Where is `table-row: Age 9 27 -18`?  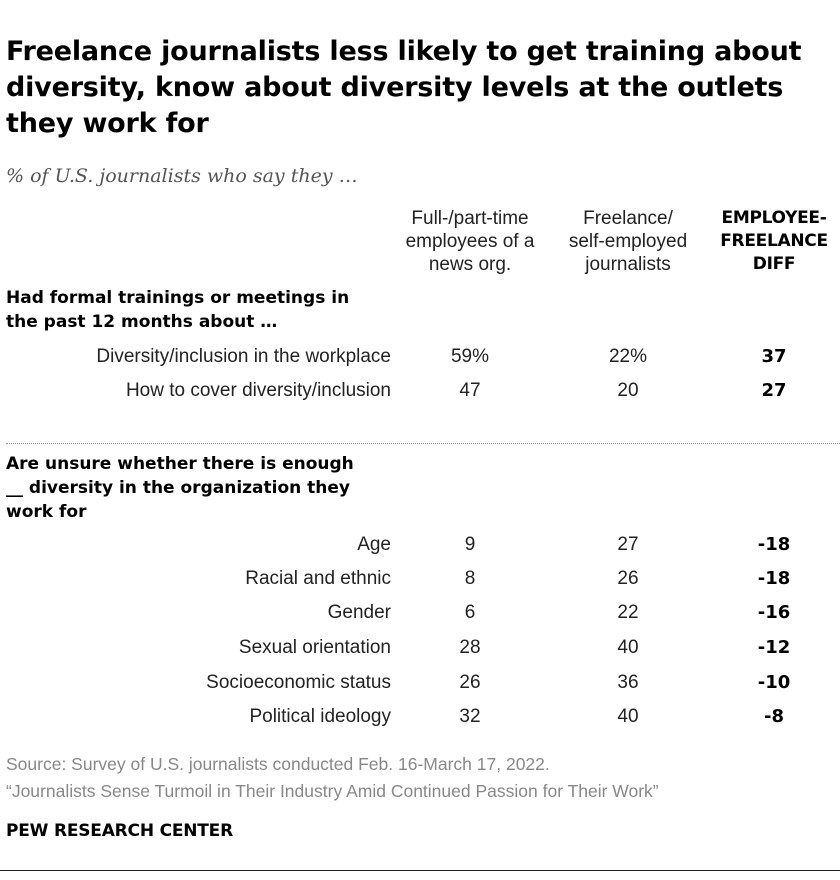 table-row: Age 9 27 -18 is located at coordinates (420, 545).